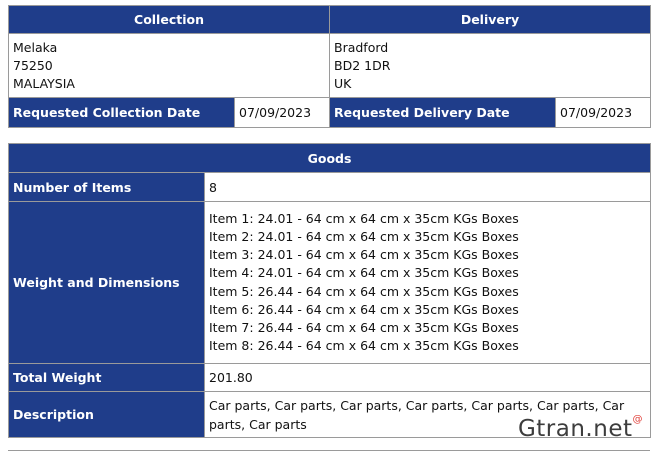 Image resolution: width=665 pixels, height=453 pixels. Describe the element at coordinates (329, 158) in the screenshot. I see `goods-header: Goods` at that location.